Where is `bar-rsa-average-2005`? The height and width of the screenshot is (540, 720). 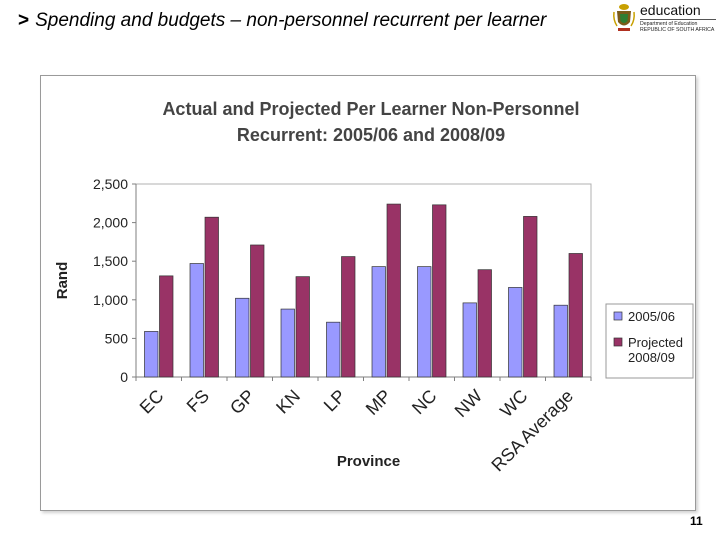
bar-rsa-average-2005 is located at coordinates (560, 341).